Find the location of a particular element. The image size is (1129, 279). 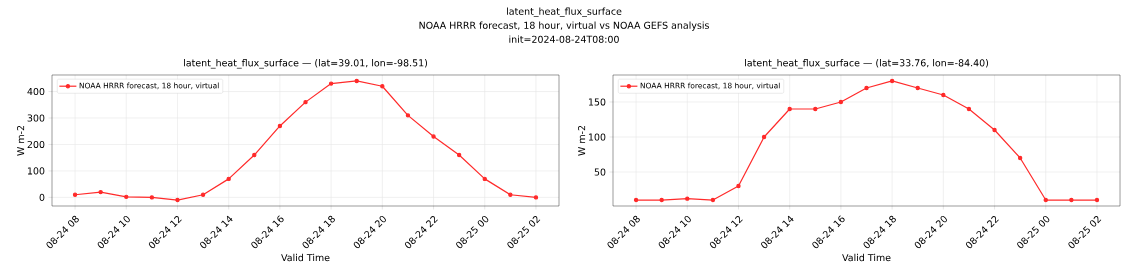

text: NOAA HRRR forecast, 18 hour, virtual vs NOAA GEFS analysis is located at coordinates (564, 26).